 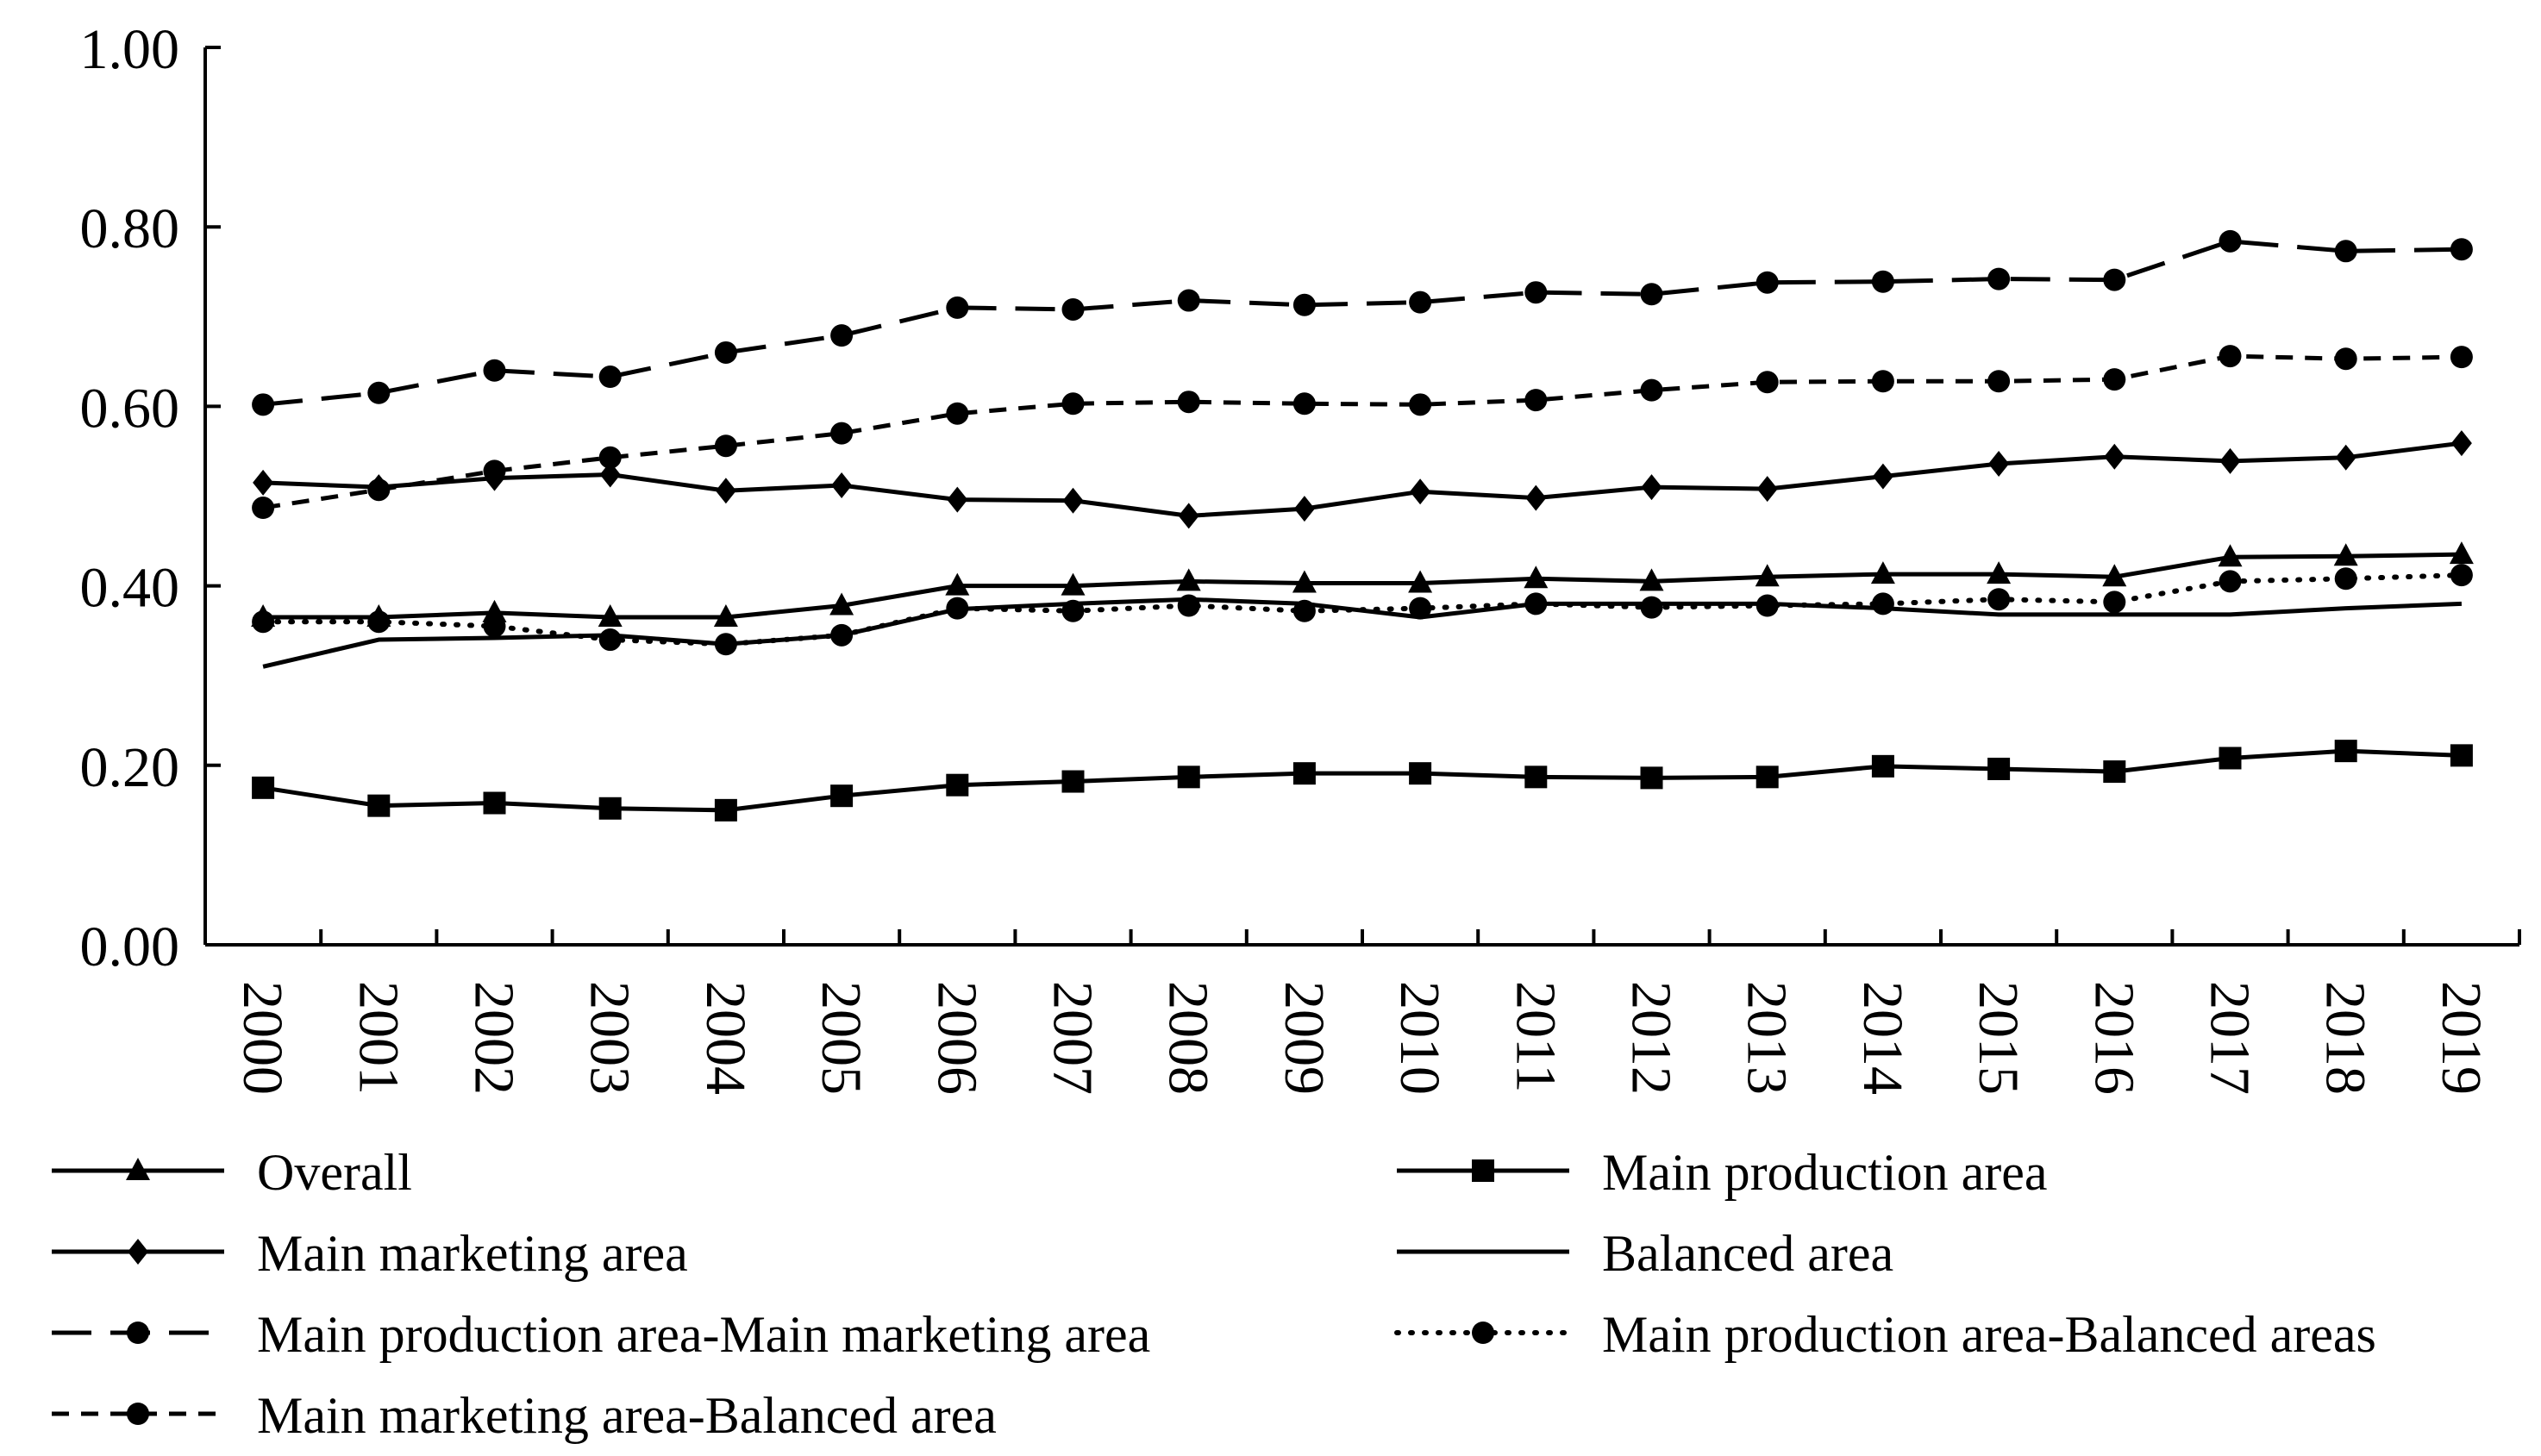 What do you see at coordinates (2461, 1038) in the screenshot?
I see `x-tick-label: 2019` at bounding box center [2461, 1038].